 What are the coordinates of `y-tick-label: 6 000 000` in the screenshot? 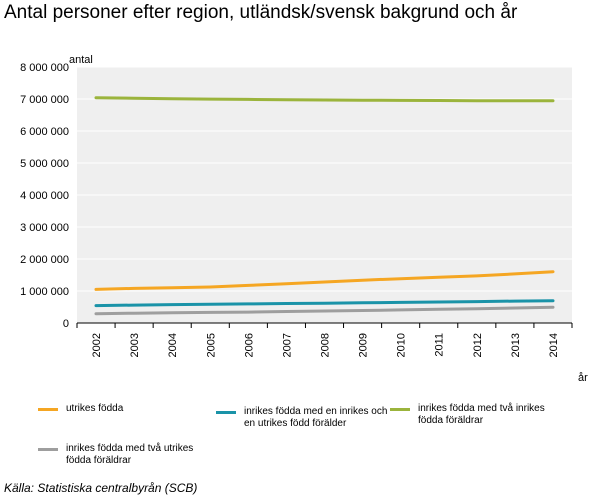 It's located at (44, 132).